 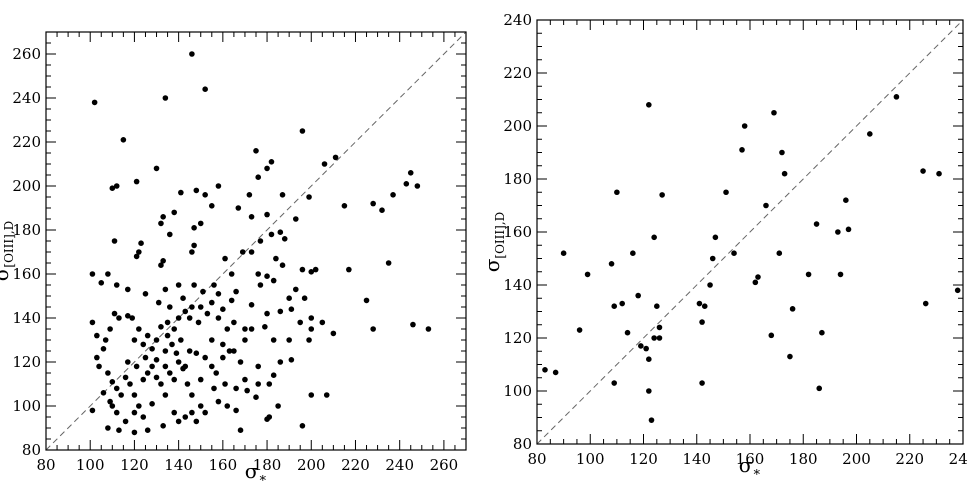 I want to click on x-tick-label: 100, so click(x=590, y=459).